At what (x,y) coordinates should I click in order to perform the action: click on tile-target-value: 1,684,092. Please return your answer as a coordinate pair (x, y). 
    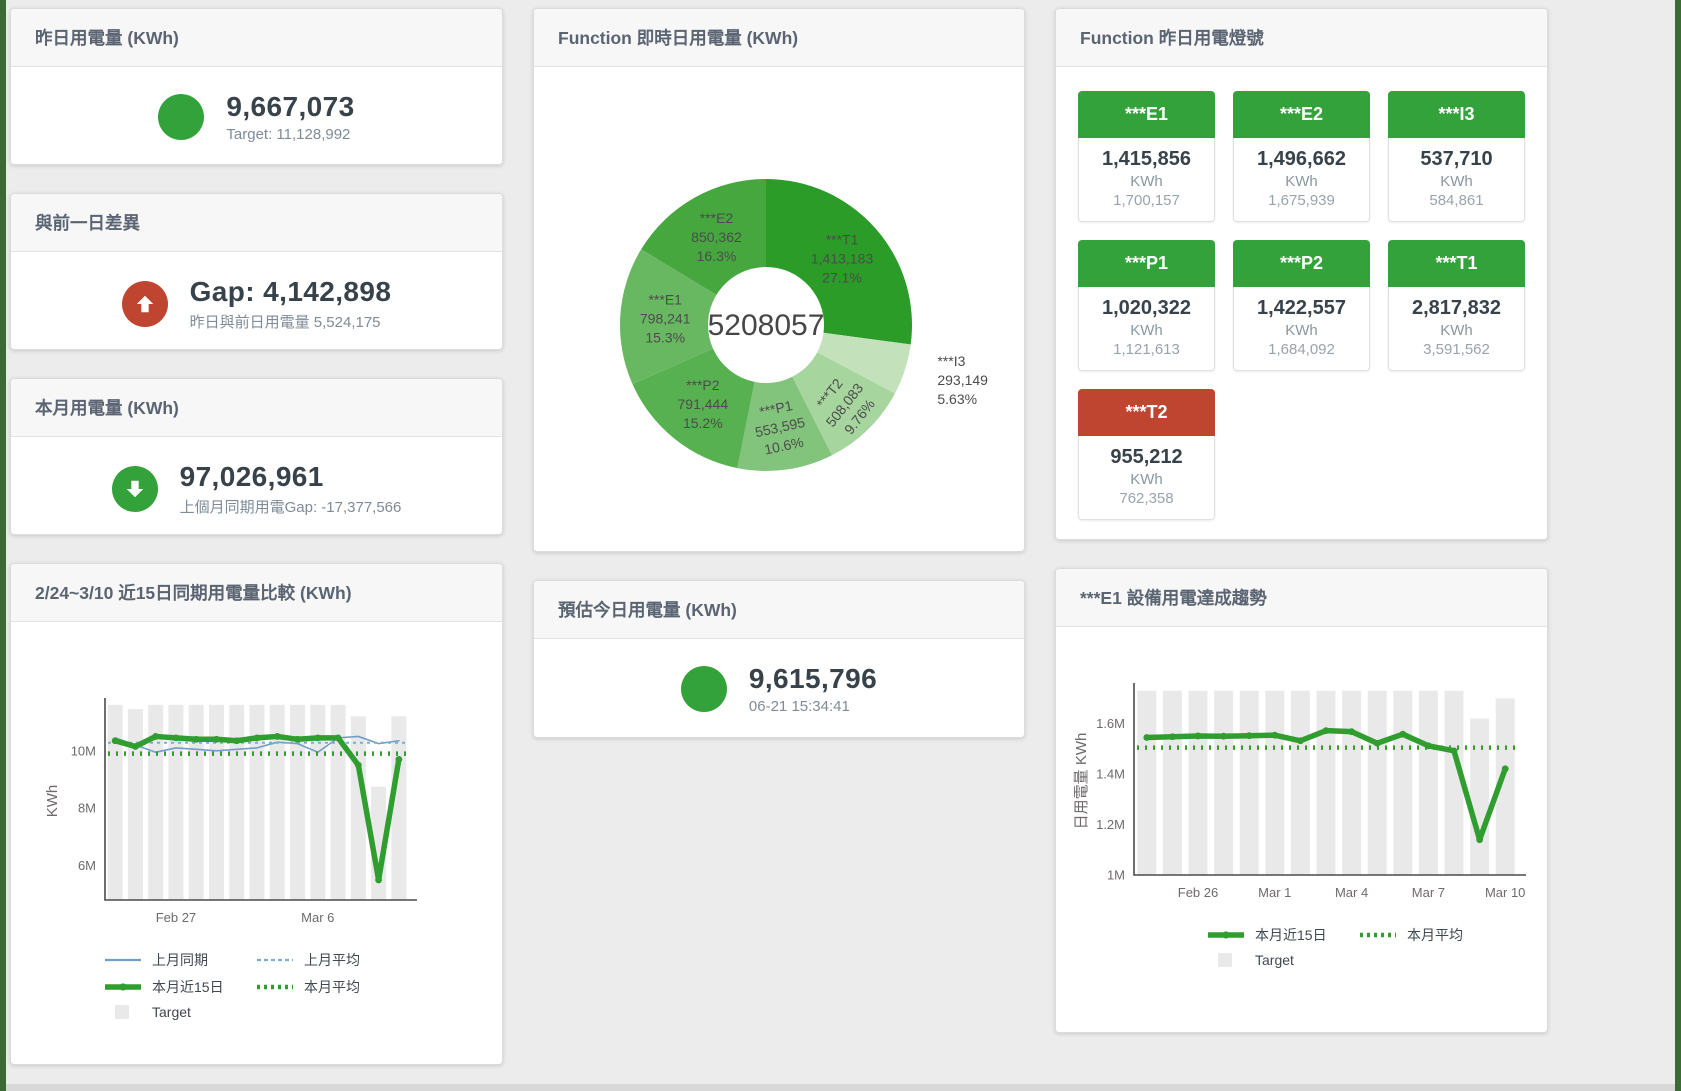
    Looking at the image, I should click on (1301, 349).